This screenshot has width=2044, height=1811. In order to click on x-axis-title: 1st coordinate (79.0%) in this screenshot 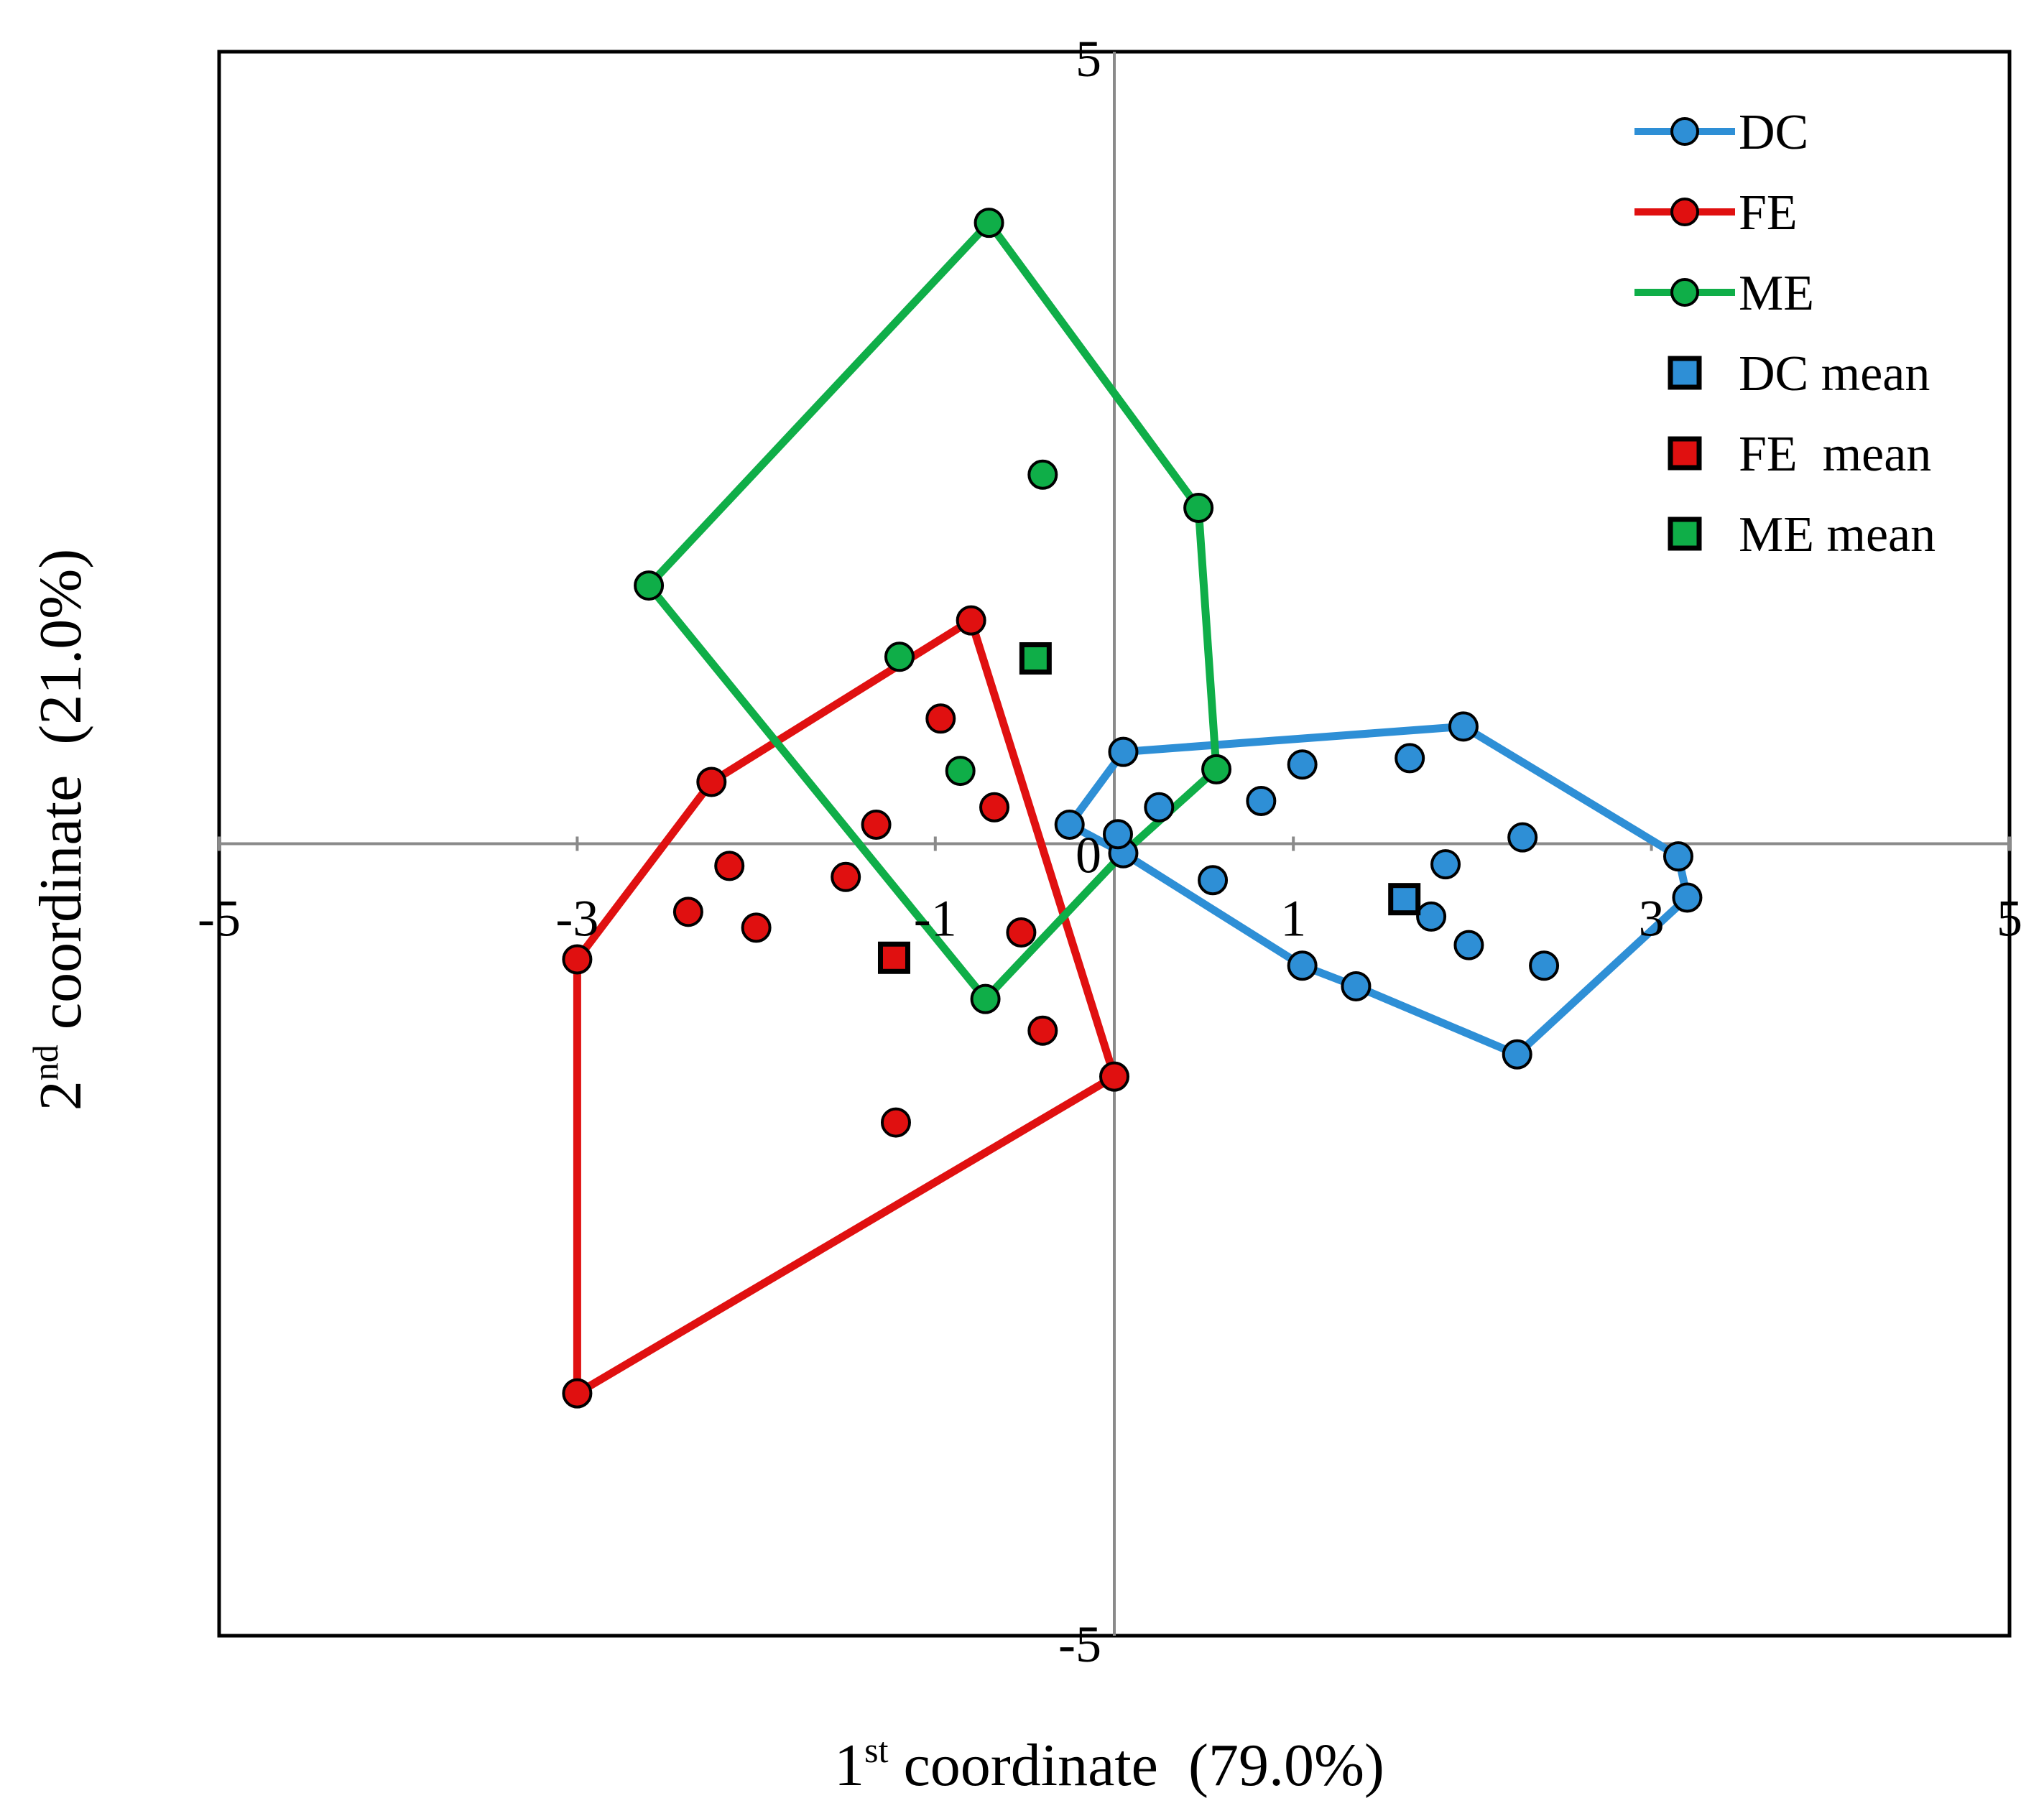, I will do `click(1109, 1764)`.